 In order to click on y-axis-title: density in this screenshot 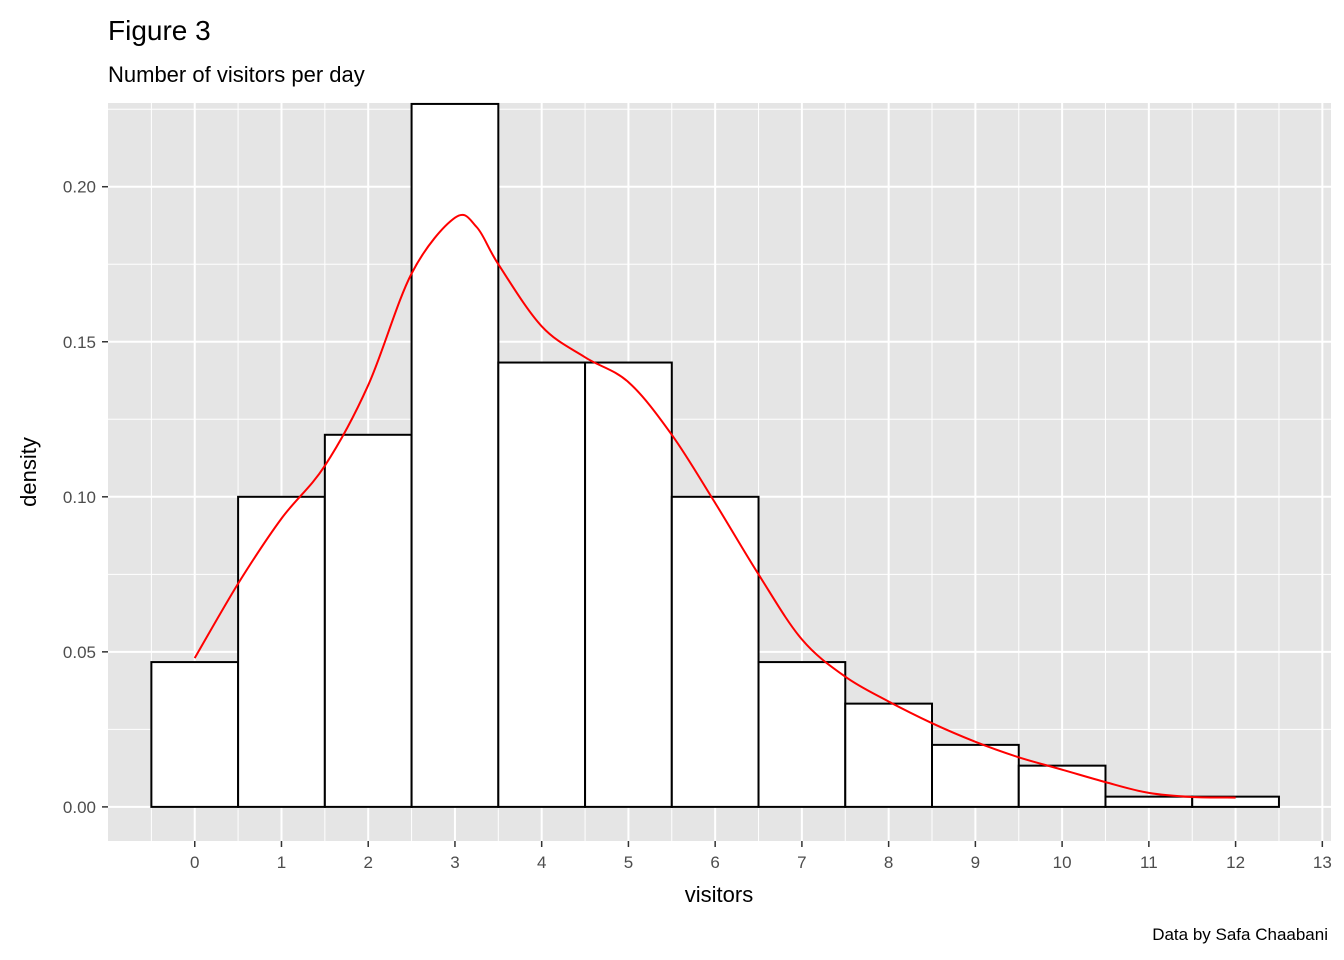, I will do `click(28, 472)`.